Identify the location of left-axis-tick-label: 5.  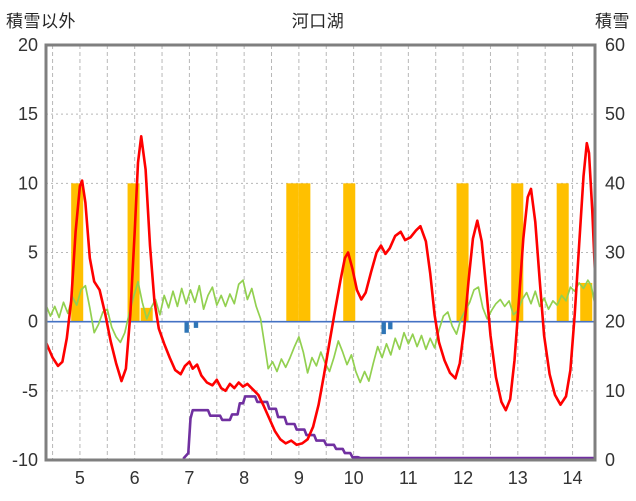
(33, 253).